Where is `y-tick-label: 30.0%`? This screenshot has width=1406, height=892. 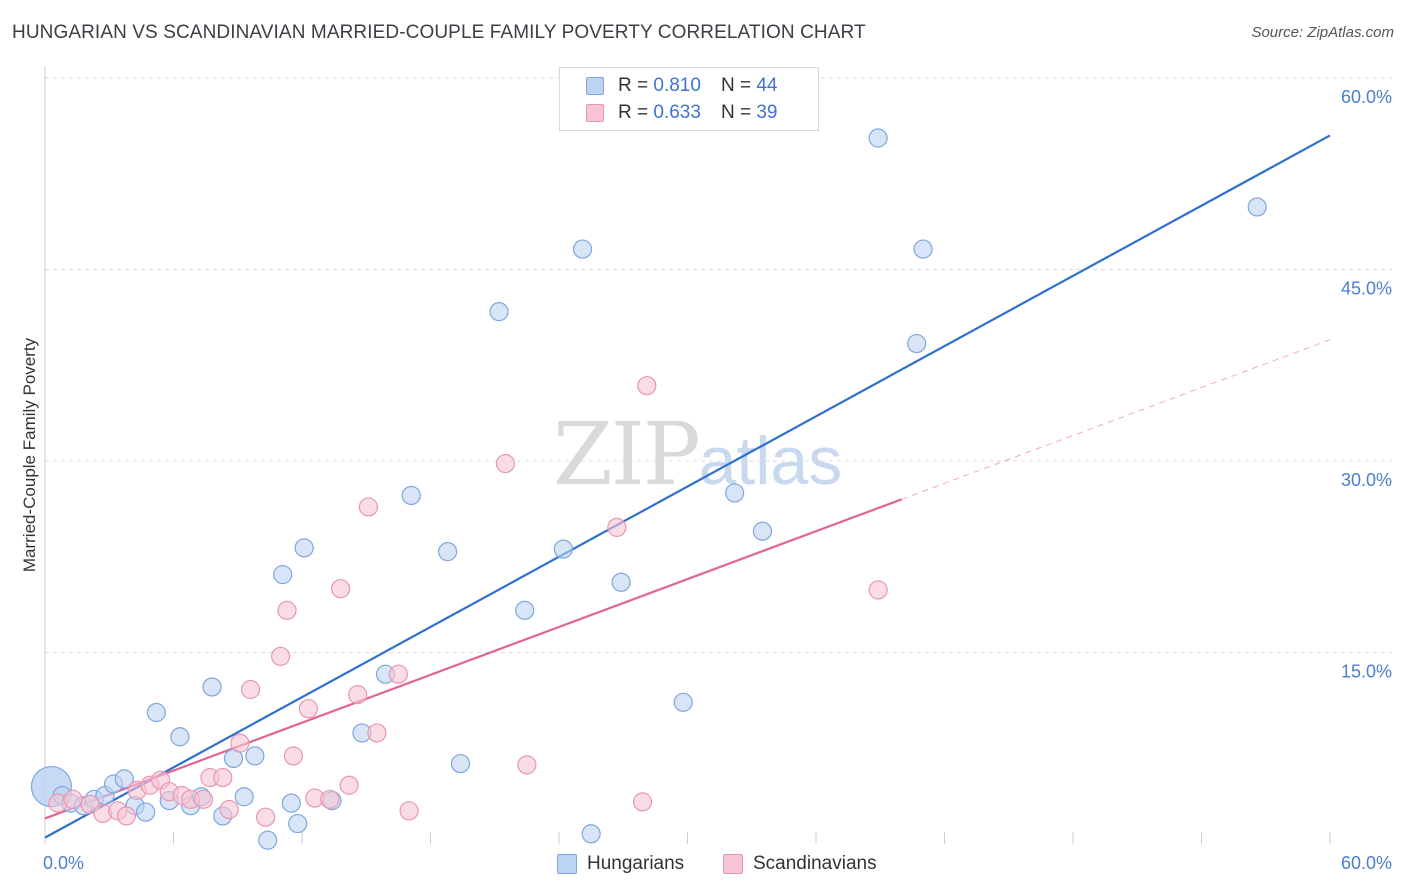
y-tick-label: 30.0% is located at coordinates (1366, 480).